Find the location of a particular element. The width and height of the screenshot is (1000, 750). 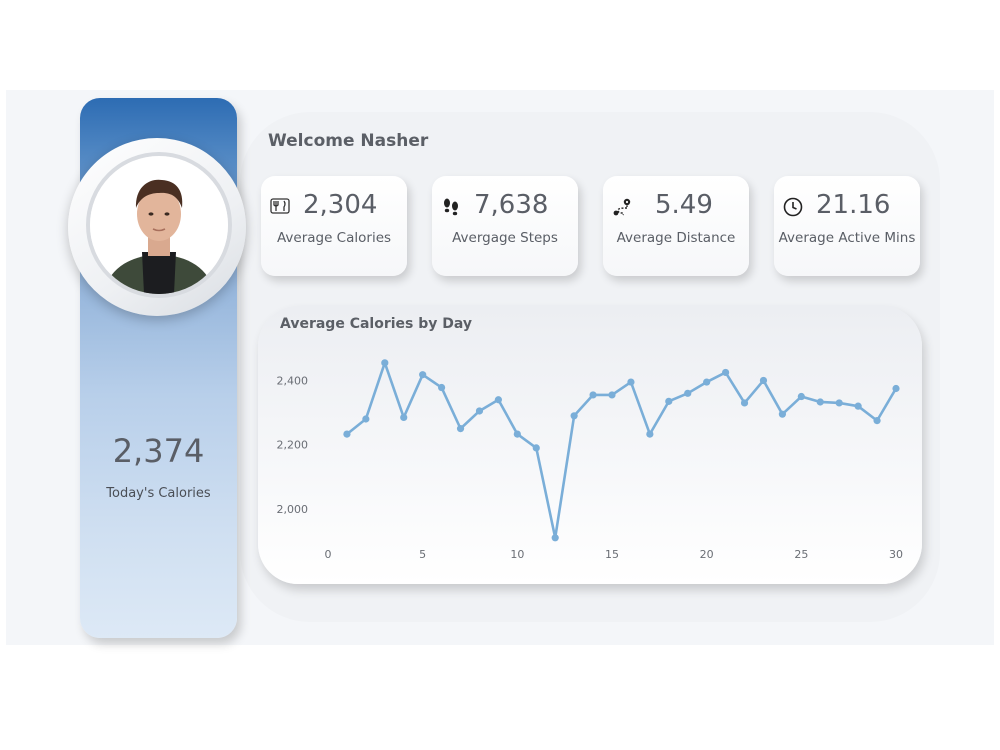

x-tick-label: 5 is located at coordinates (422, 554).